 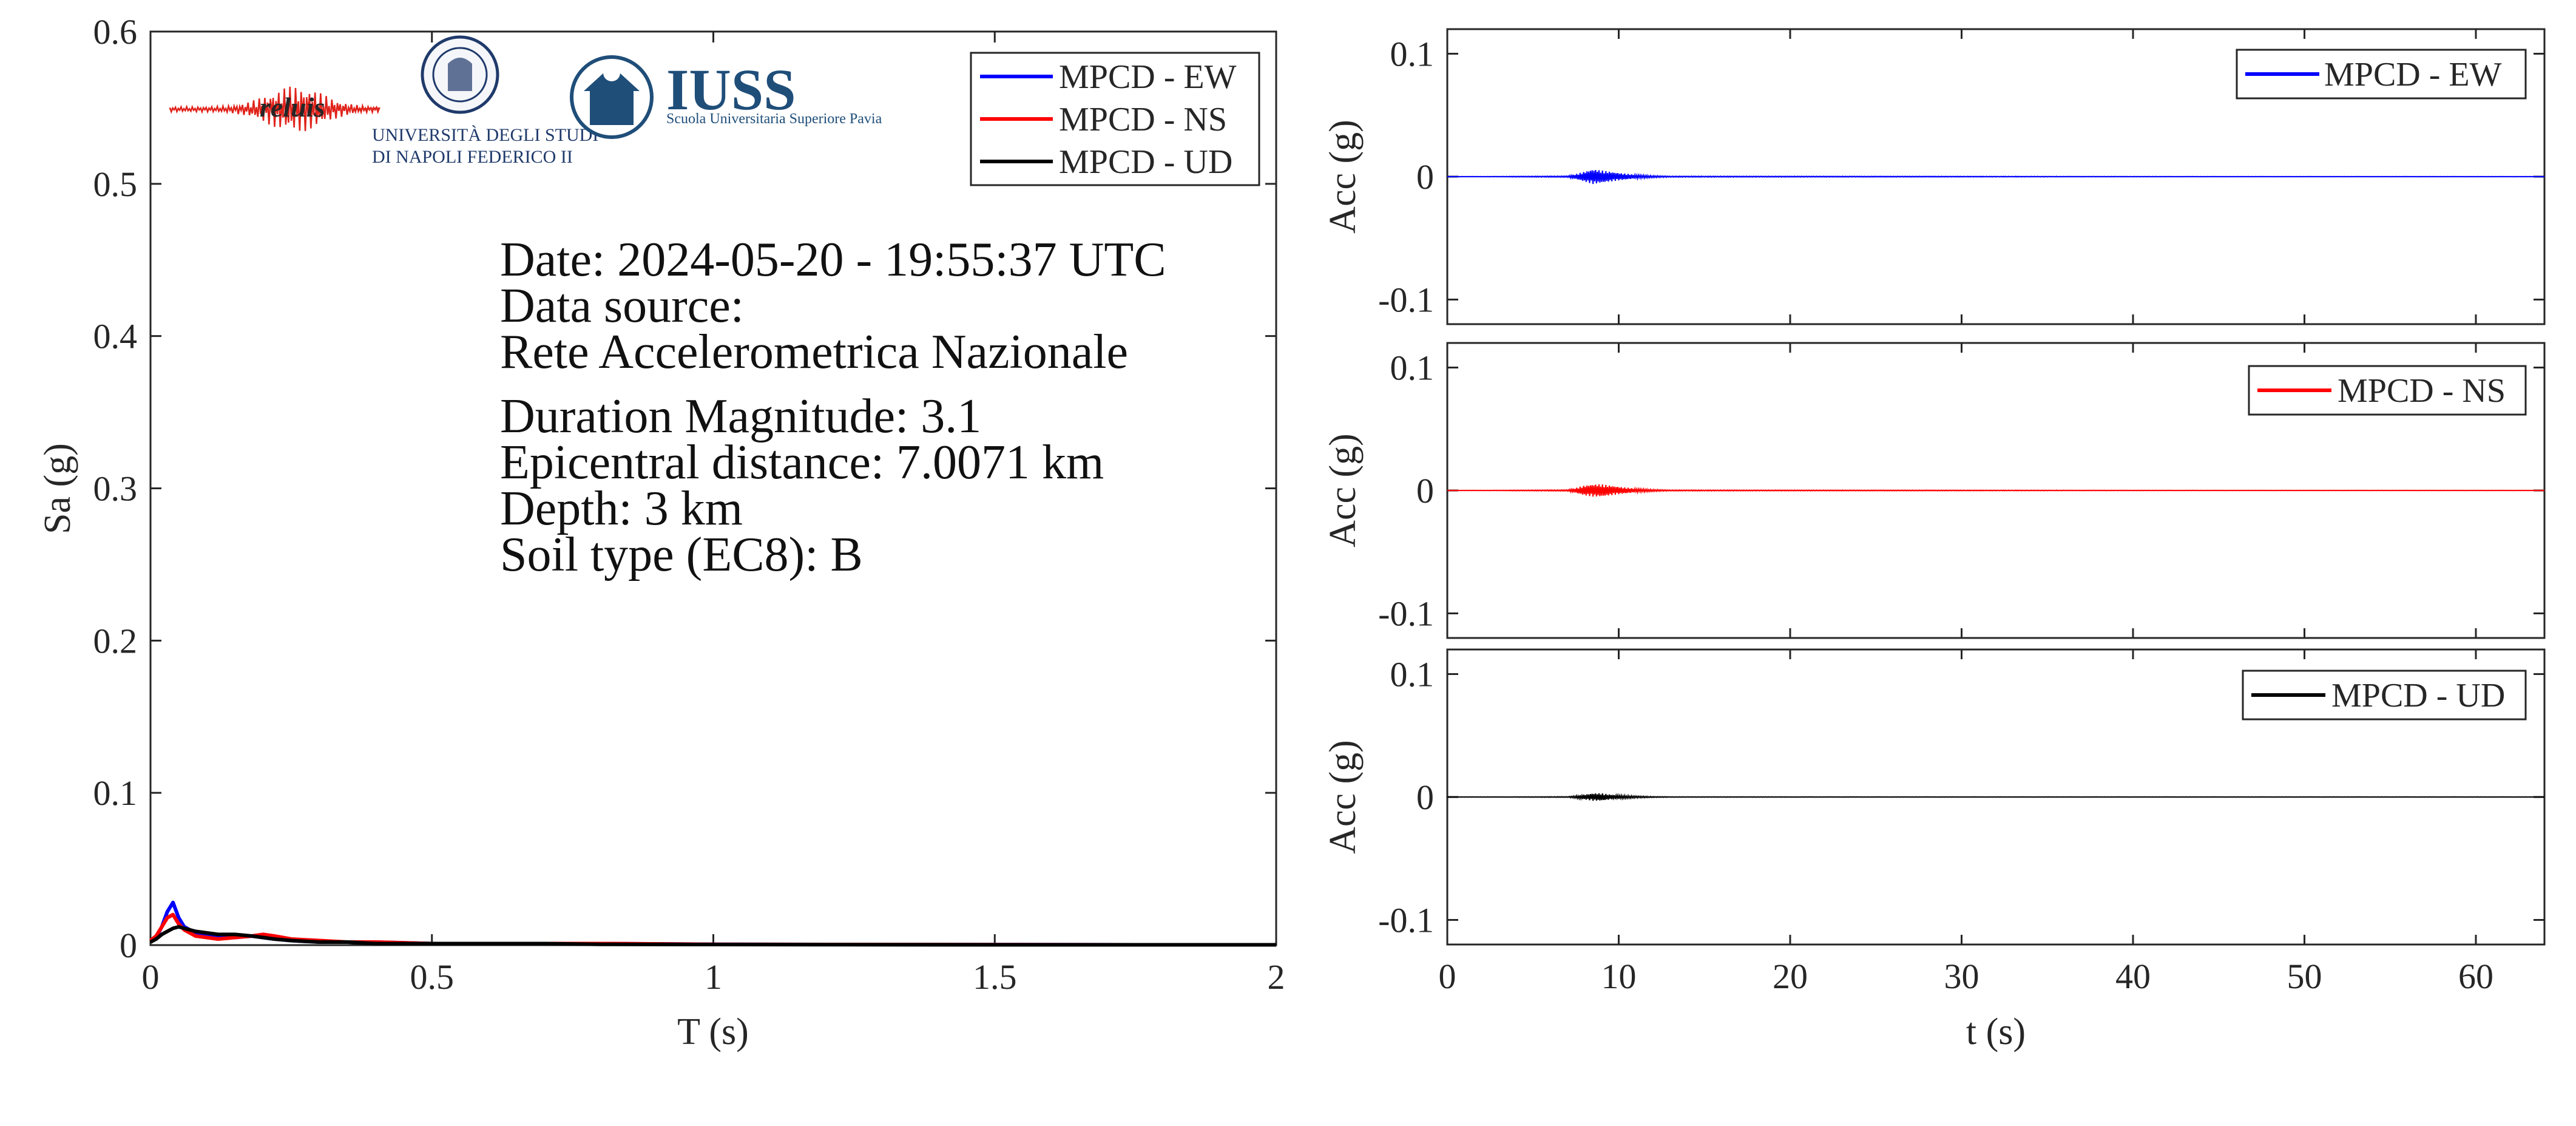 What do you see at coordinates (1343, 177) in the screenshot?
I see `accelerogram-ew-y-axis-label: Acc (g)` at bounding box center [1343, 177].